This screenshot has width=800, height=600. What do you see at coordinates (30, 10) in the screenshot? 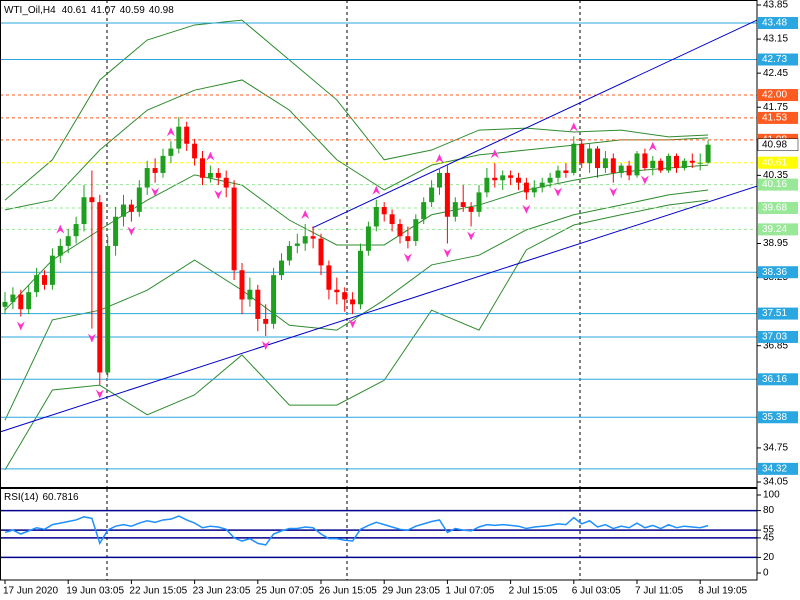
I see `symbol: WTI_Oil,H4` at bounding box center [30, 10].